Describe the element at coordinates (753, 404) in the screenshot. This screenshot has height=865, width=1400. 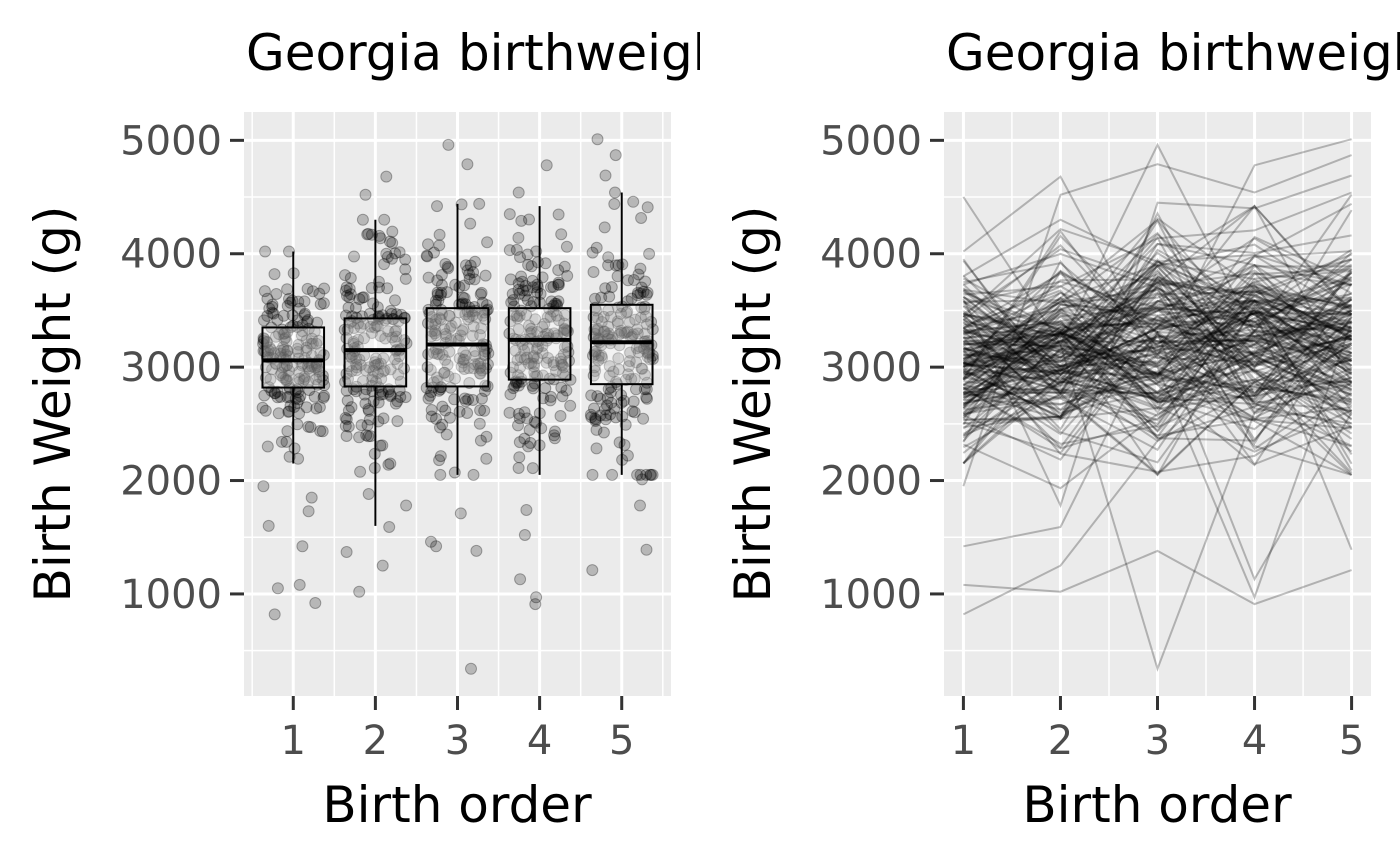
I see `right-y-axis-title: Birth Weight (g)` at that location.